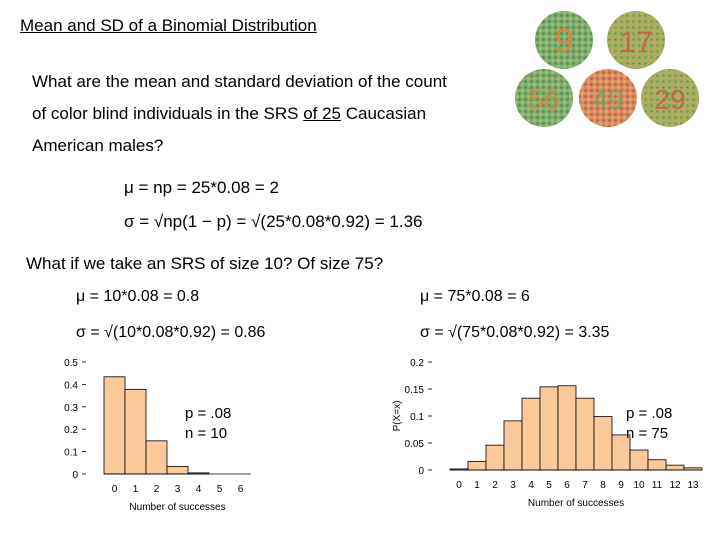  I want to click on chart-n75-xlabel: Number of successes, so click(576, 503).